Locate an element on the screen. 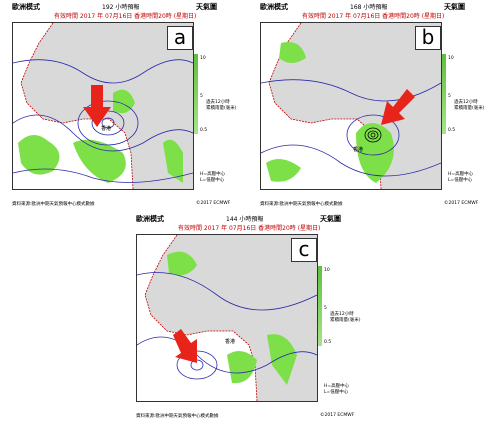 This screenshot has height=430, width=500. panel-letter: a is located at coordinates (180, 38).